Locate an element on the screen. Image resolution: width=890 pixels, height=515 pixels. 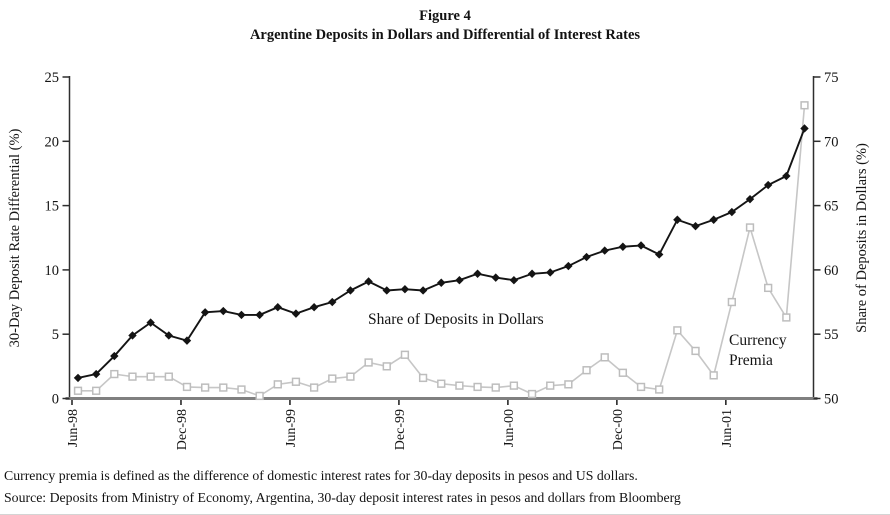
x-axis-tick-label: Dec-99 is located at coordinates (400, 429).